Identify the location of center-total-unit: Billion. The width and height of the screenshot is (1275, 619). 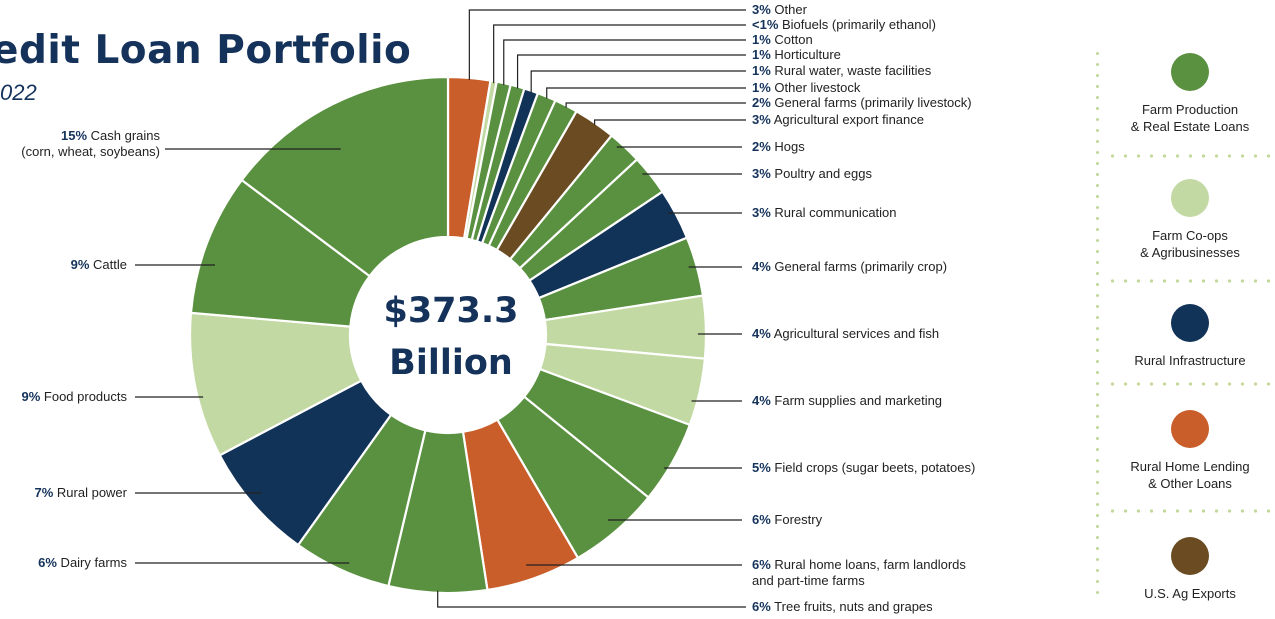
(451, 363).